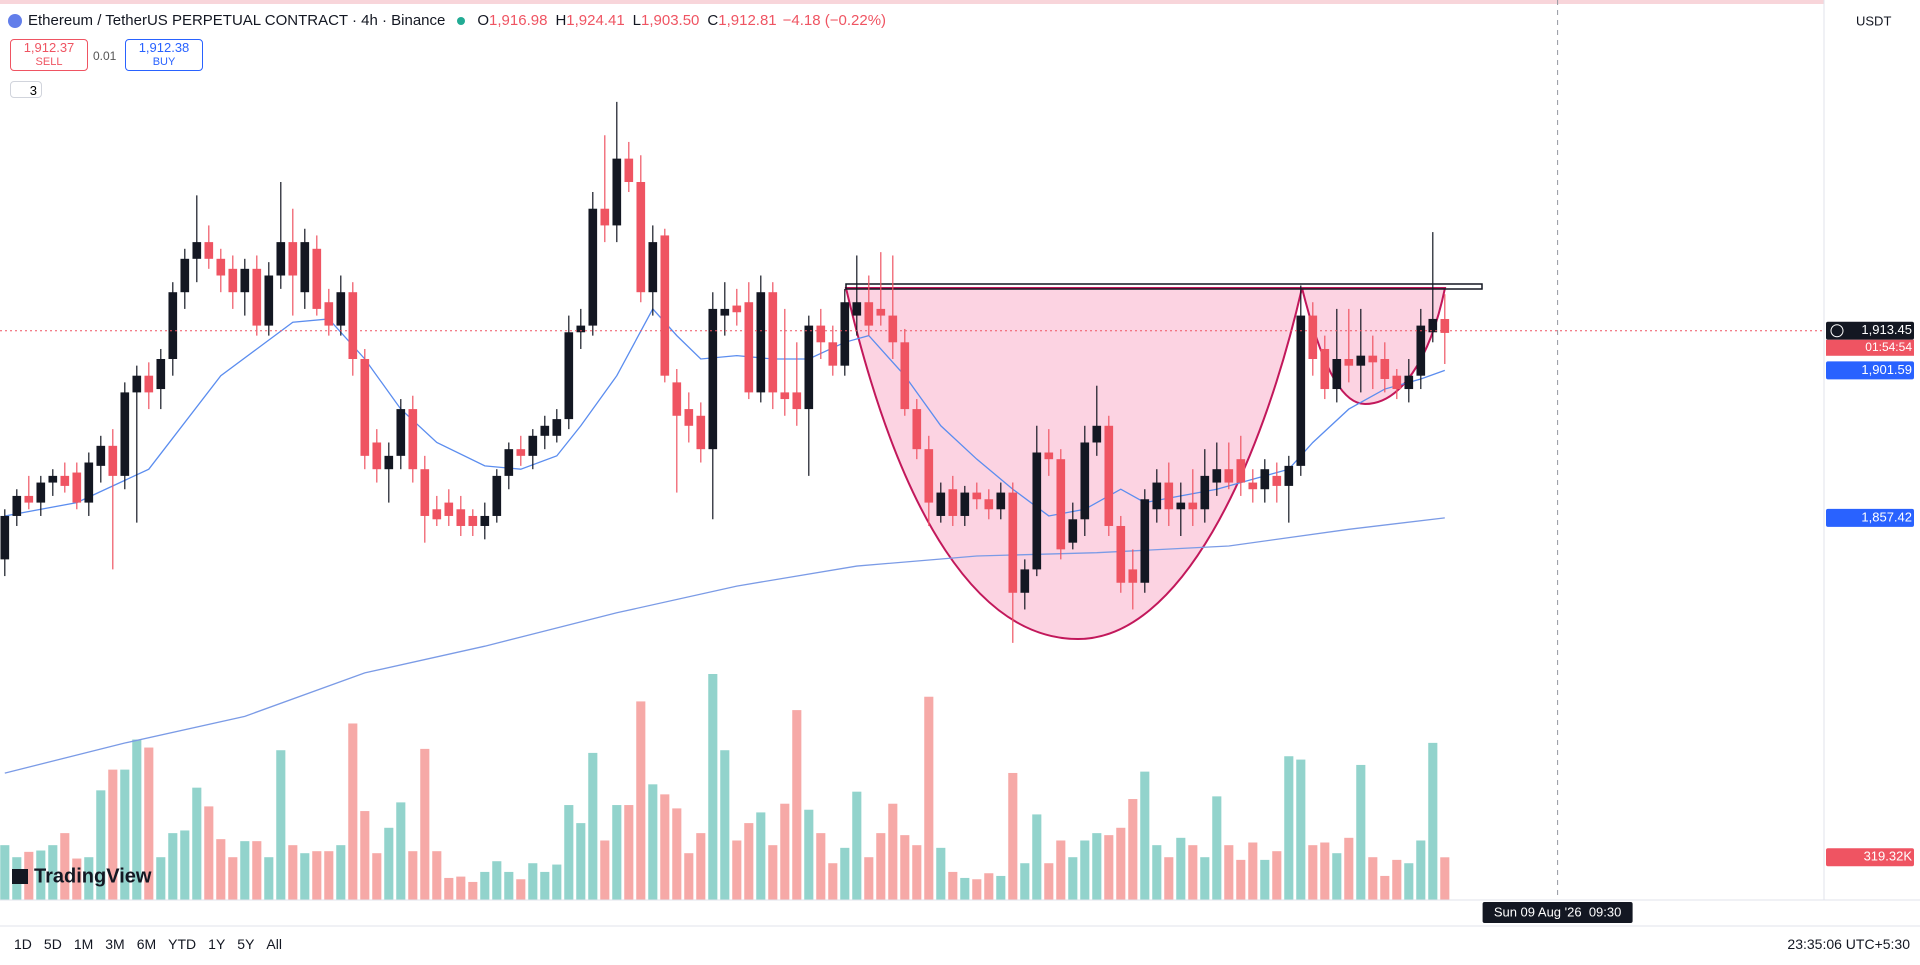  Describe the element at coordinates (146, 944) in the screenshot. I see `range-button: 6M` at that location.